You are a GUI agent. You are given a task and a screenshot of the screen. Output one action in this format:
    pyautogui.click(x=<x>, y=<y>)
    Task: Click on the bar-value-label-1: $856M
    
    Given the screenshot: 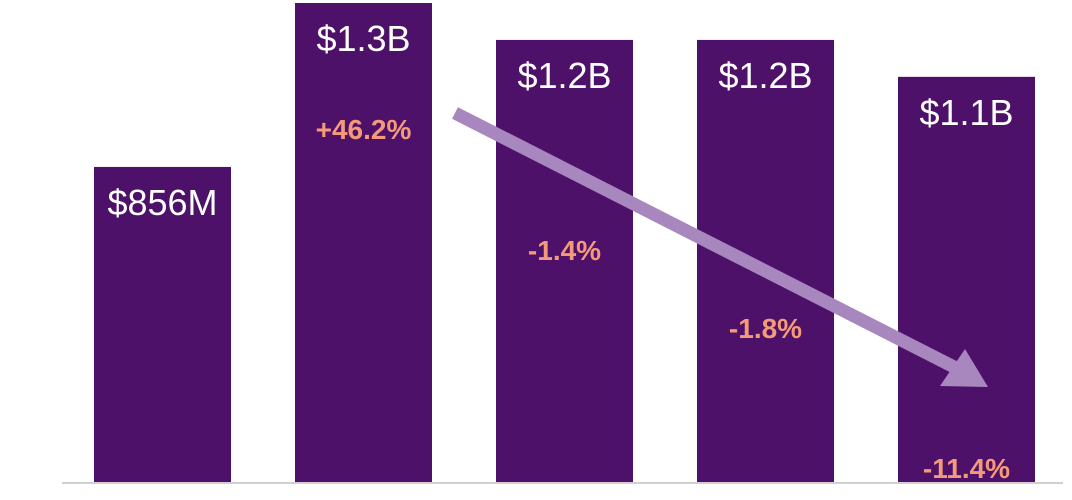 What is the action you would take?
    pyautogui.click(x=162, y=202)
    